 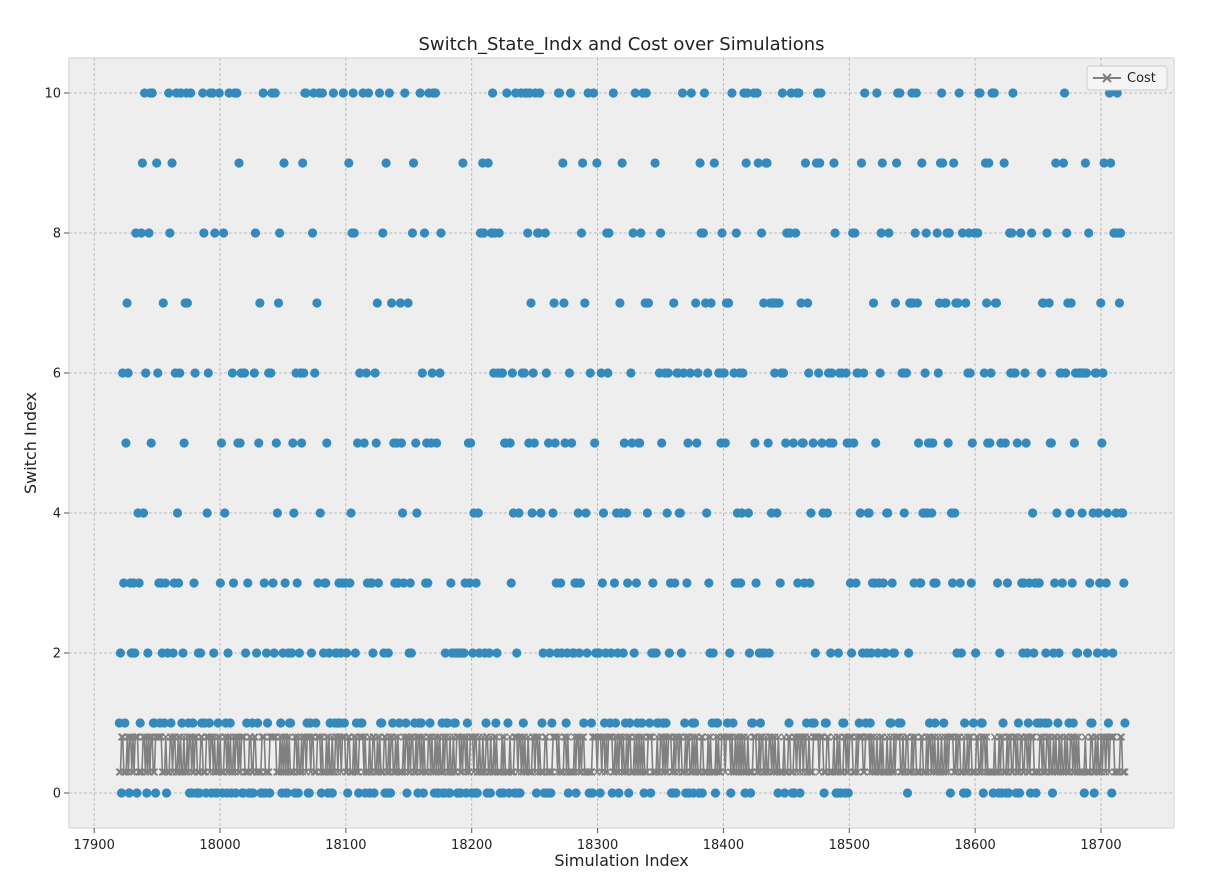 What do you see at coordinates (1141, 78) in the screenshot?
I see `legend-label-cost: Cost` at bounding box center [1141, 78].